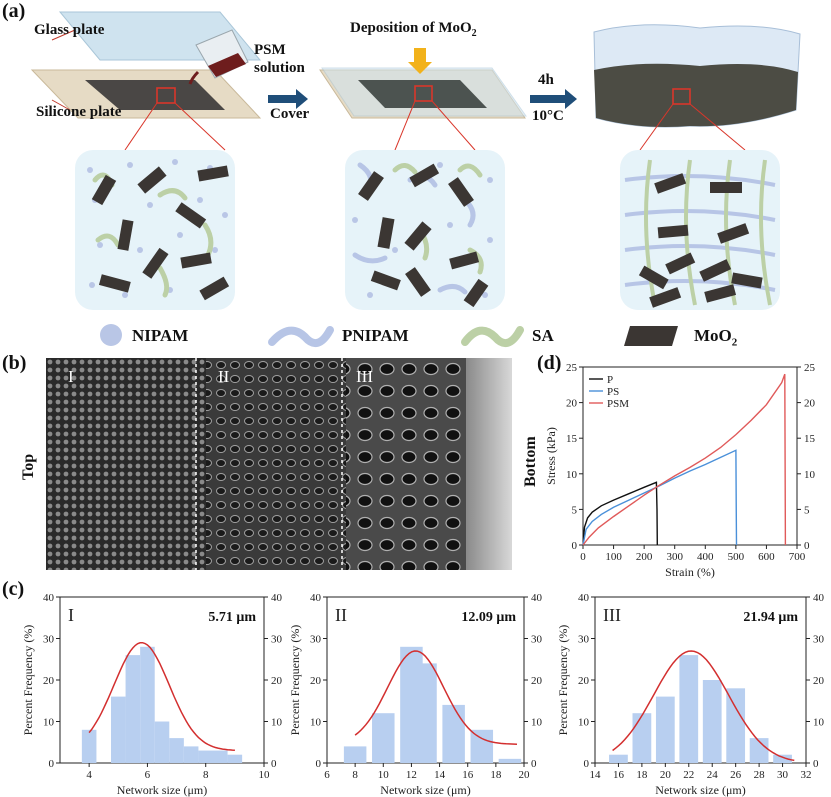 This screenshot has width=831, height=797. I want to click on legend-label-psm: PSM, so click(618, 404).